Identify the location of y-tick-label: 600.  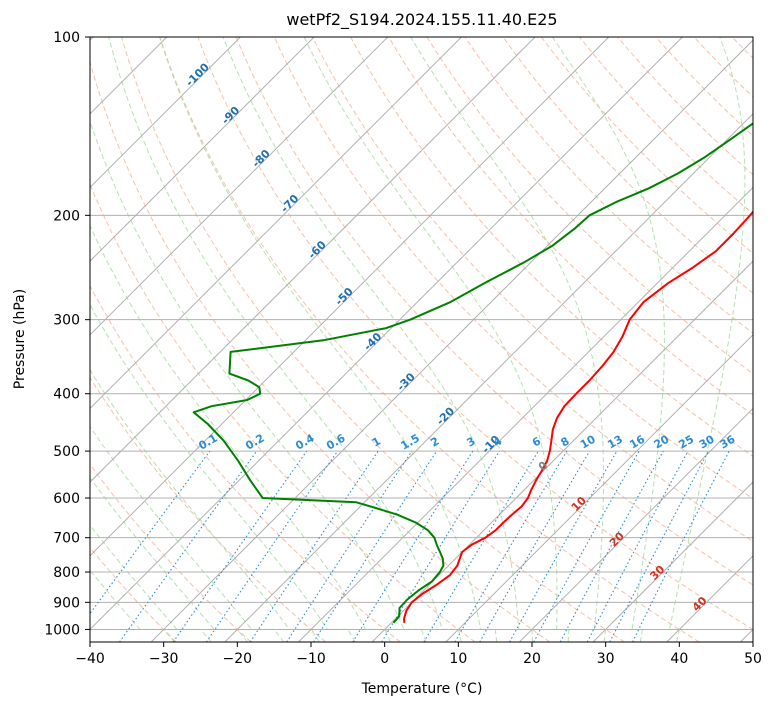
(66, 499).